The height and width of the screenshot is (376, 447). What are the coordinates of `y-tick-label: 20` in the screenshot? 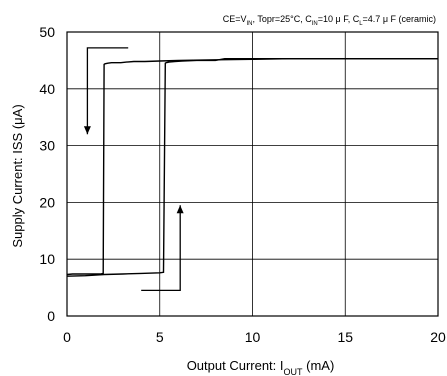 It's located at (47, 202).